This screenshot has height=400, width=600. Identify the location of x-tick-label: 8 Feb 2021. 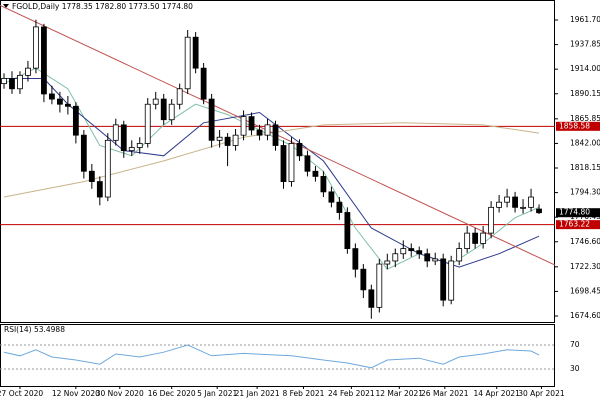
(304, 393).